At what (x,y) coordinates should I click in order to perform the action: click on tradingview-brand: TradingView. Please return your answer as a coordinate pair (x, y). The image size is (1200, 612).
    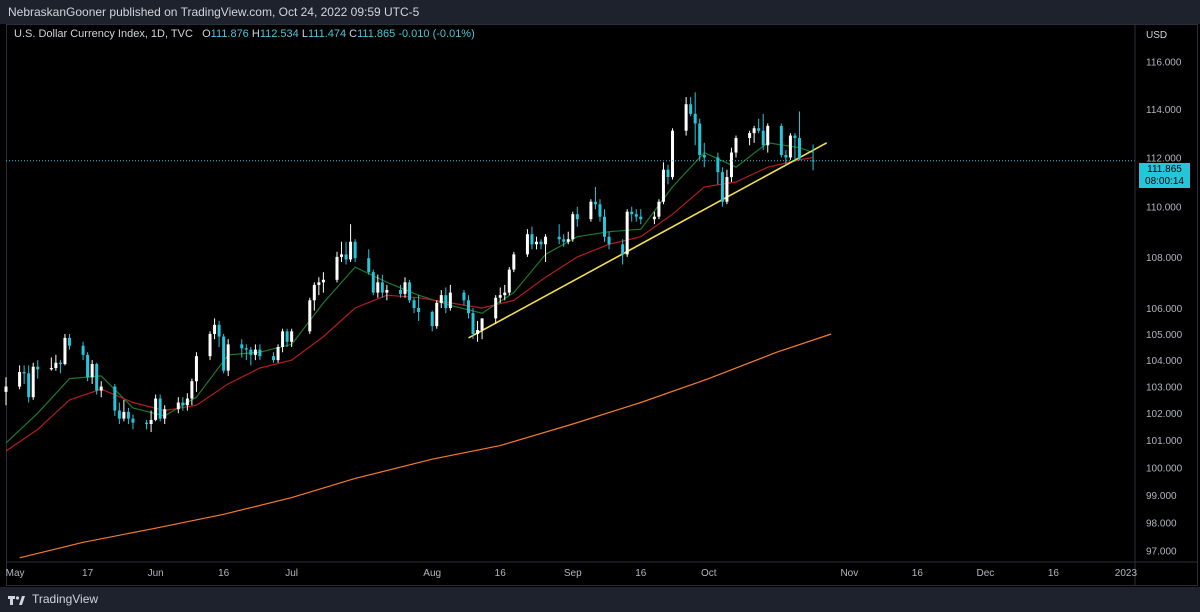
    Looking at the image, I should click on (65, 599).